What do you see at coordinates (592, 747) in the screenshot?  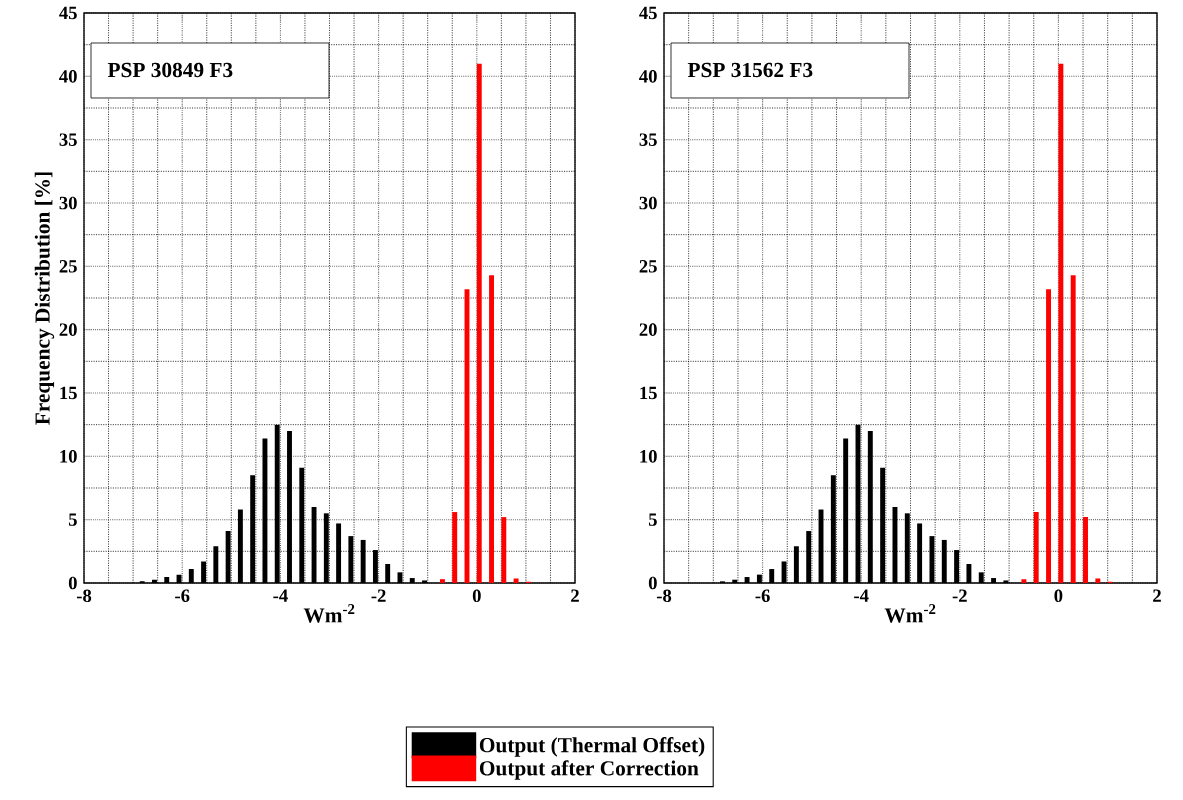 I see `legend-label: Output (Thermal Offset)` at bounding box center [592, 747].